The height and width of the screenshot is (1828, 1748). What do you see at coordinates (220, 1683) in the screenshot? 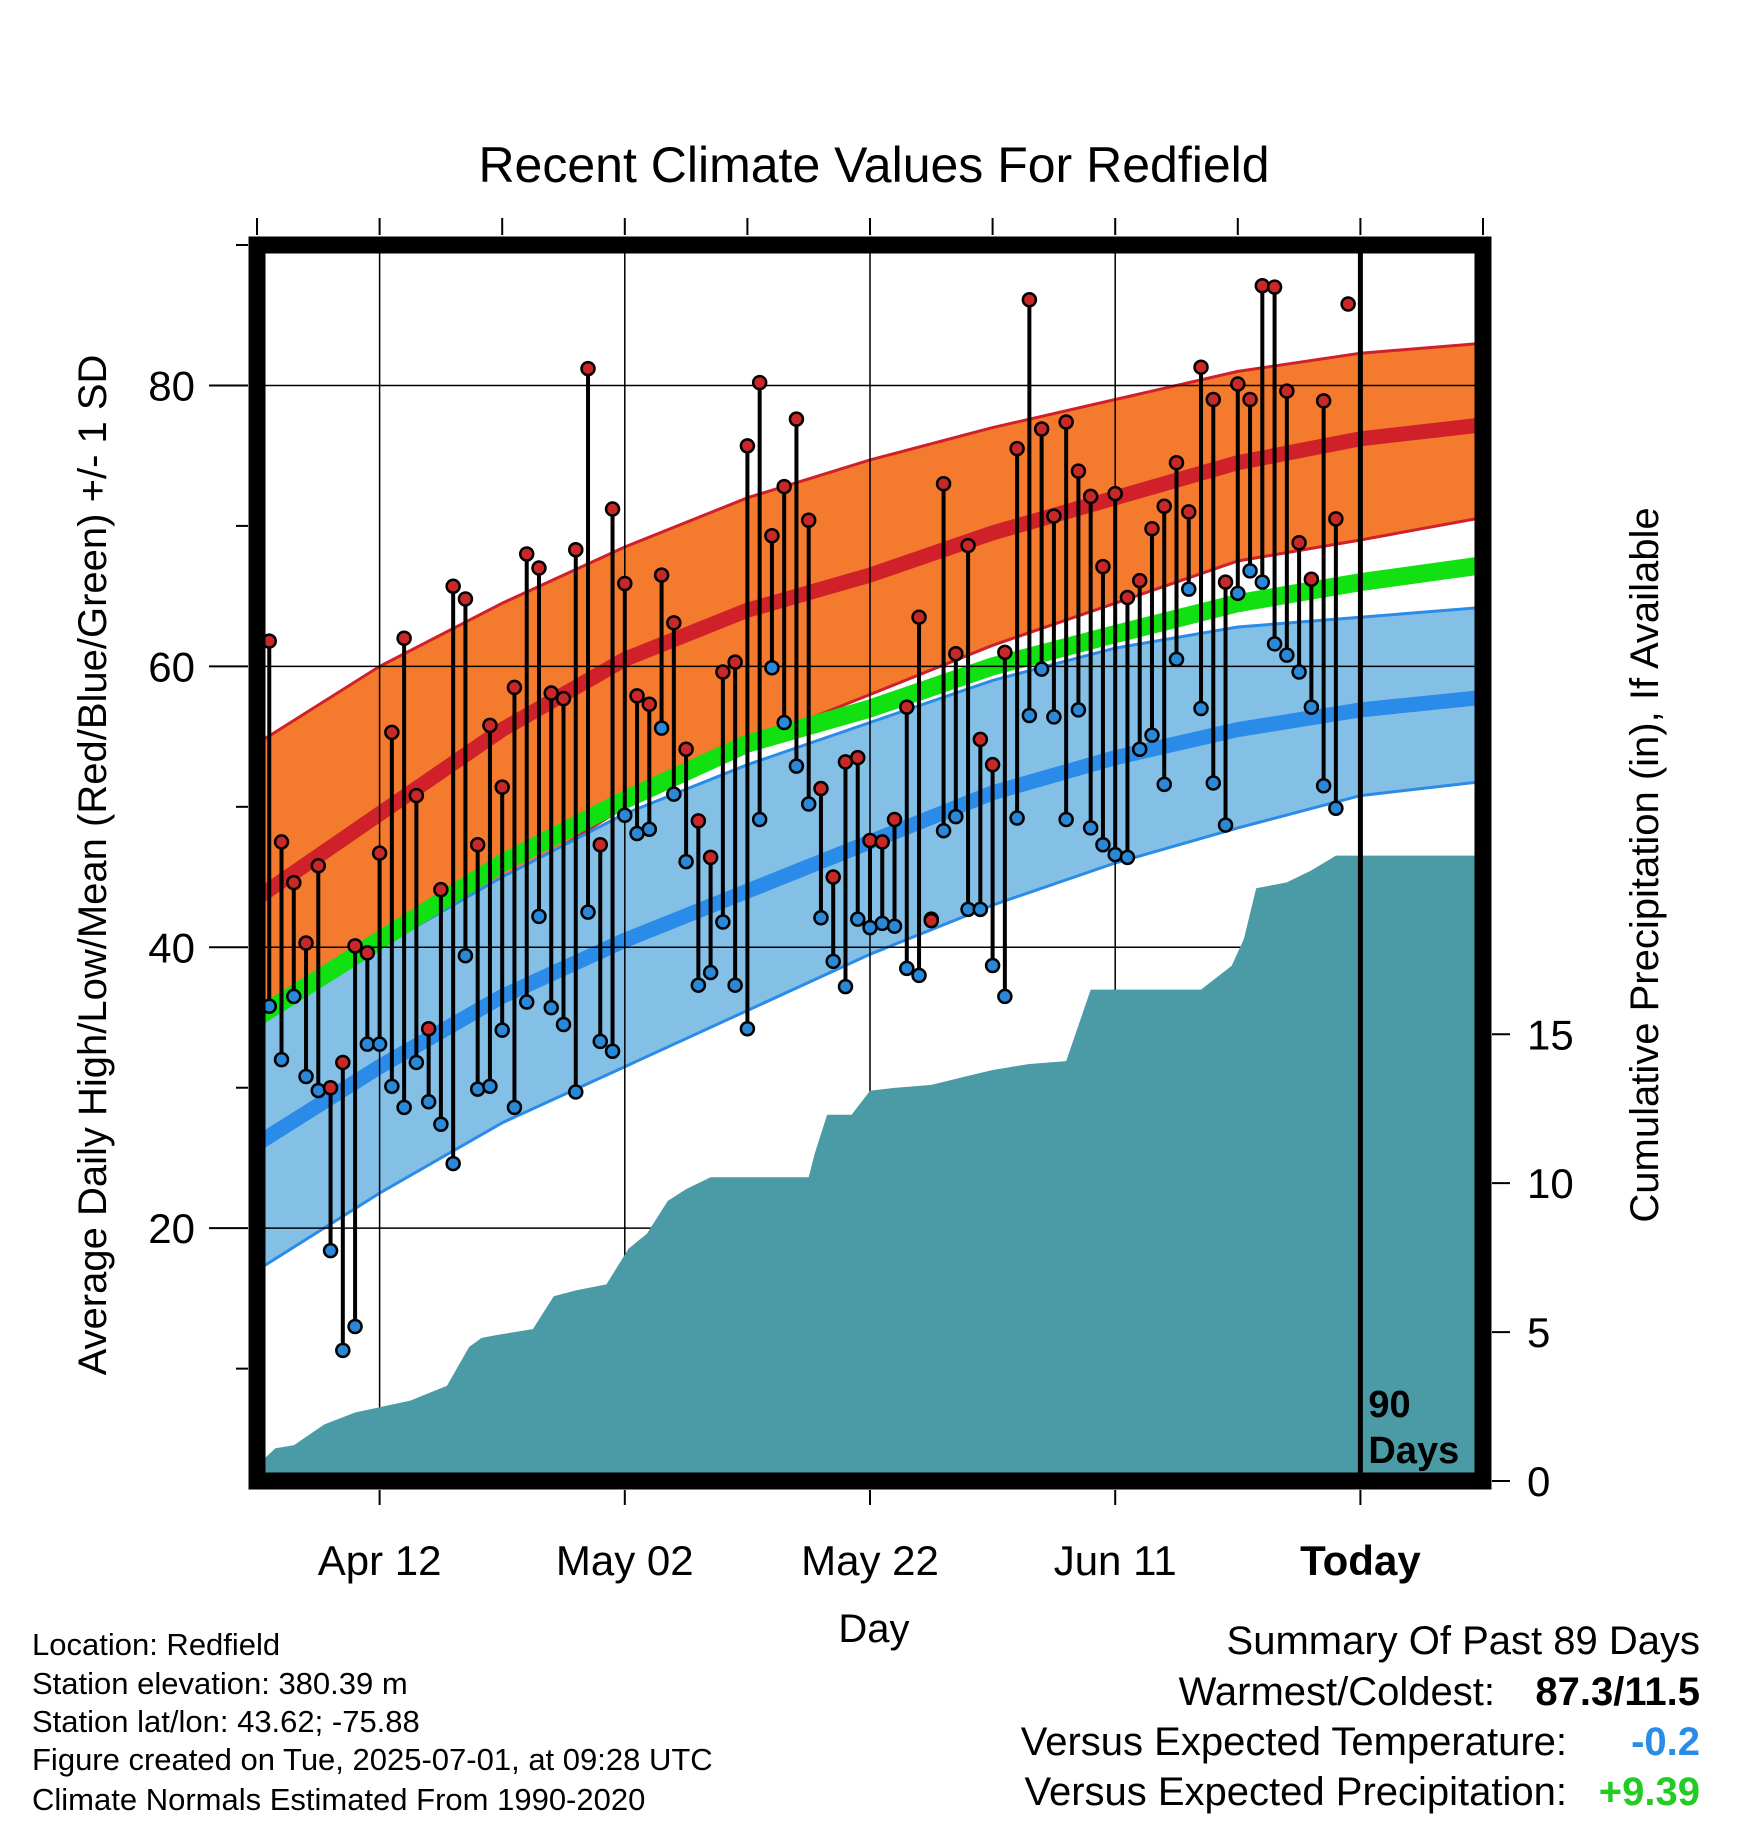
I see `info-elevation: Station elevation: 380.39 m` at bounding box center [220, 1683].